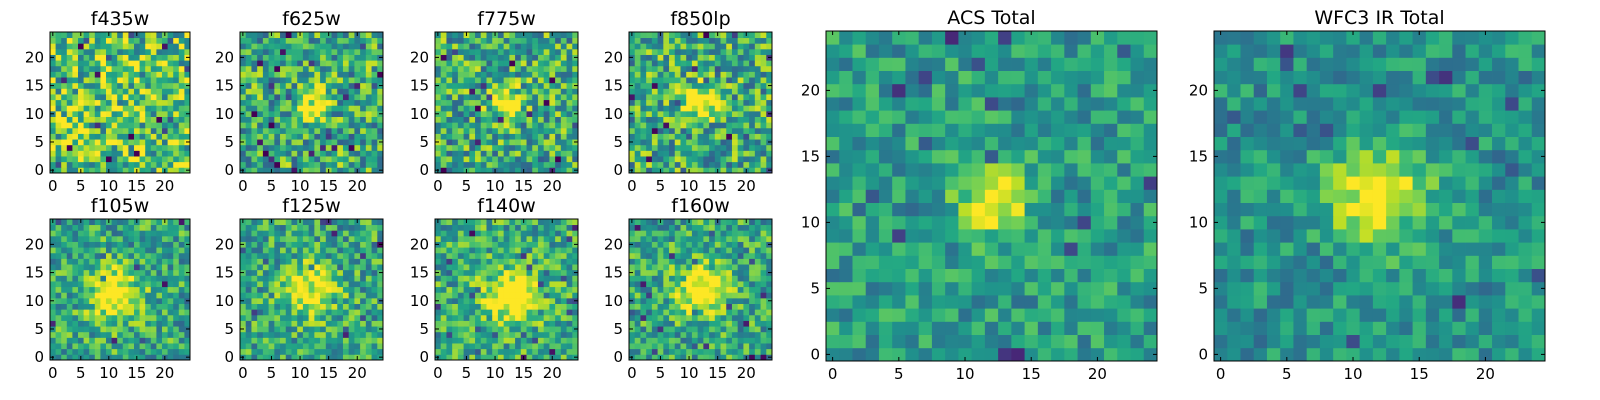 The width and height of the screenshot is (1600, 400). What do you see at coordinates (243, 186) in the screenshot?
I see `x-tick-label: 0` at bounding box center [243, 186].